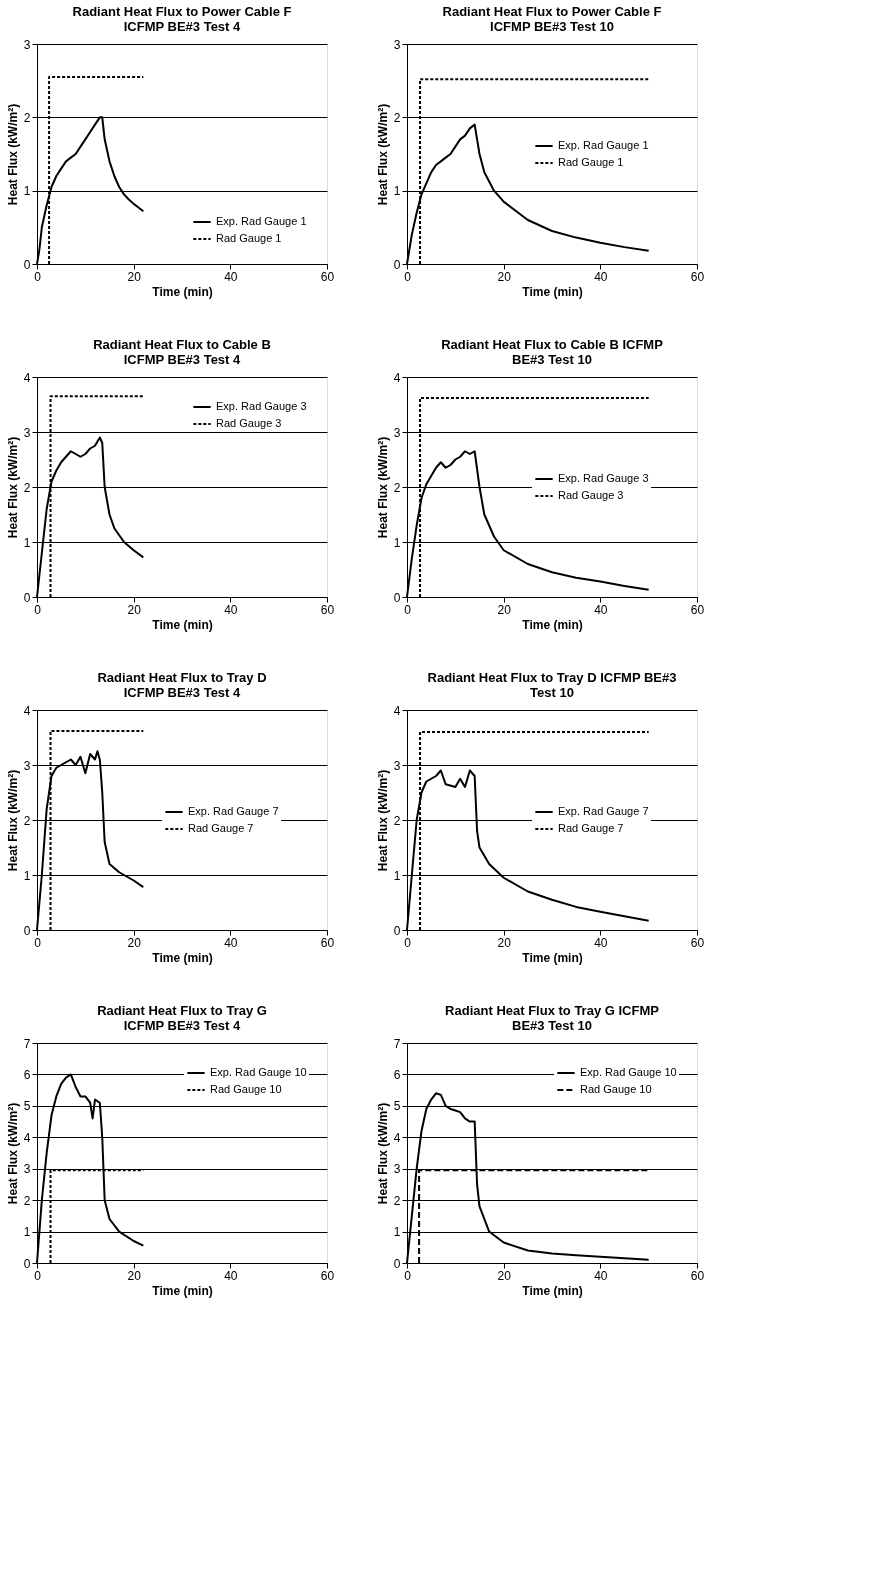  Describe the element at coordinates (552, 19) in the screenshot. I see `chart-title: Radiant Heat Flux to Power Cable F ICFMP BE#3 Test 10` at that location.